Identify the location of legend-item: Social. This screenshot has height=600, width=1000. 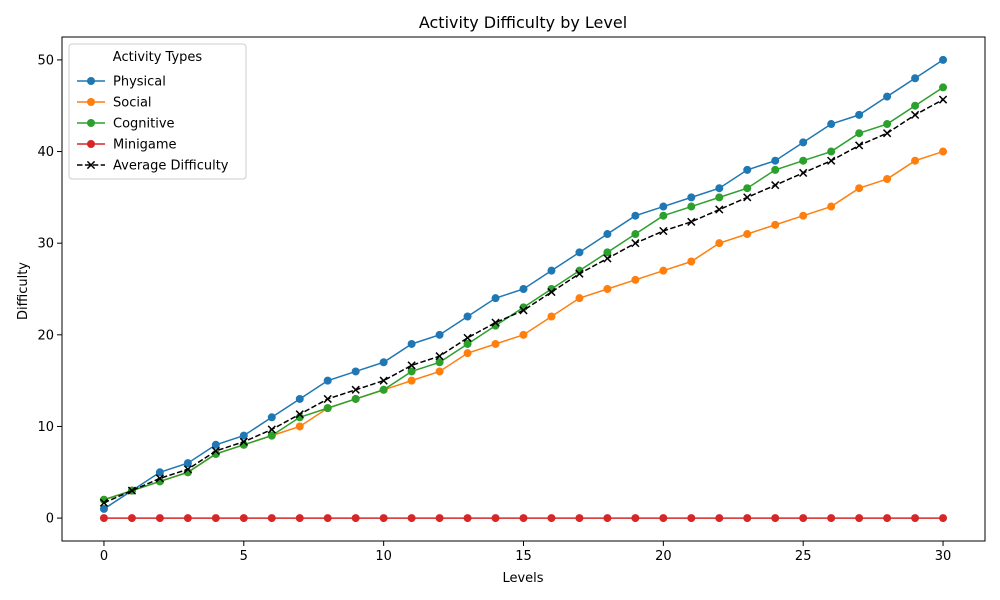
(114, 103).